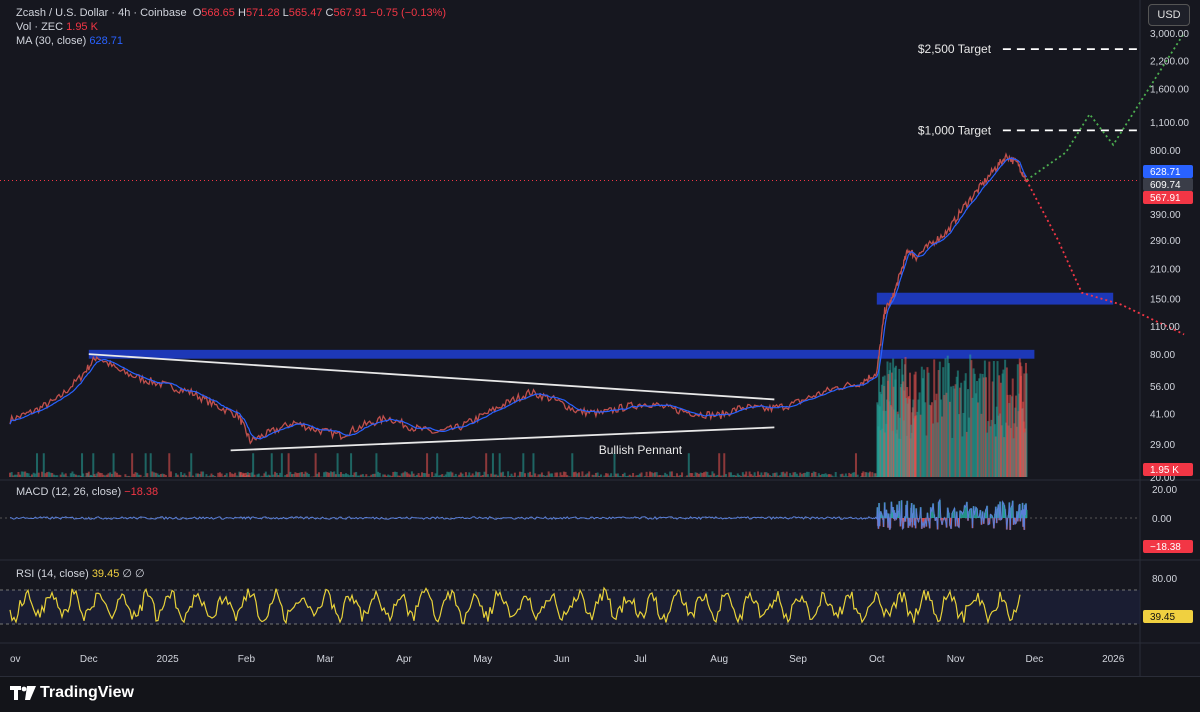 This screenshot has width=1200, height=712. What do you see at coordinates (1164, 579) in the screenshot?
I see `rsi-tick-label: 80.00` at bounding box center [1164, 579].